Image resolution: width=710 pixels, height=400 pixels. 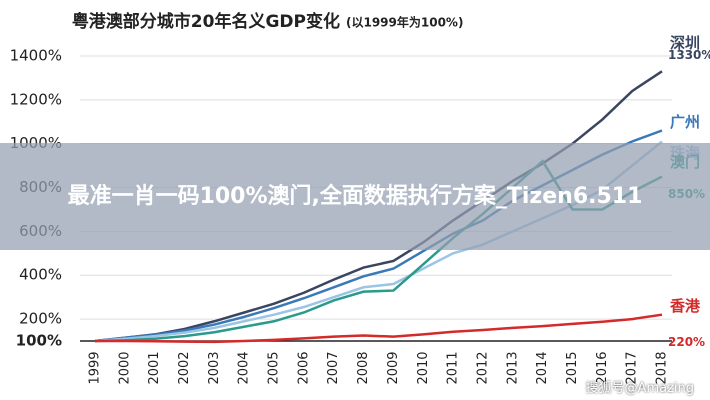 What do you see at coordinates (404, 22) in the screenshot?
I see `chart-subtitle: (以1999年为100%)` at bounding box center [404, 22].